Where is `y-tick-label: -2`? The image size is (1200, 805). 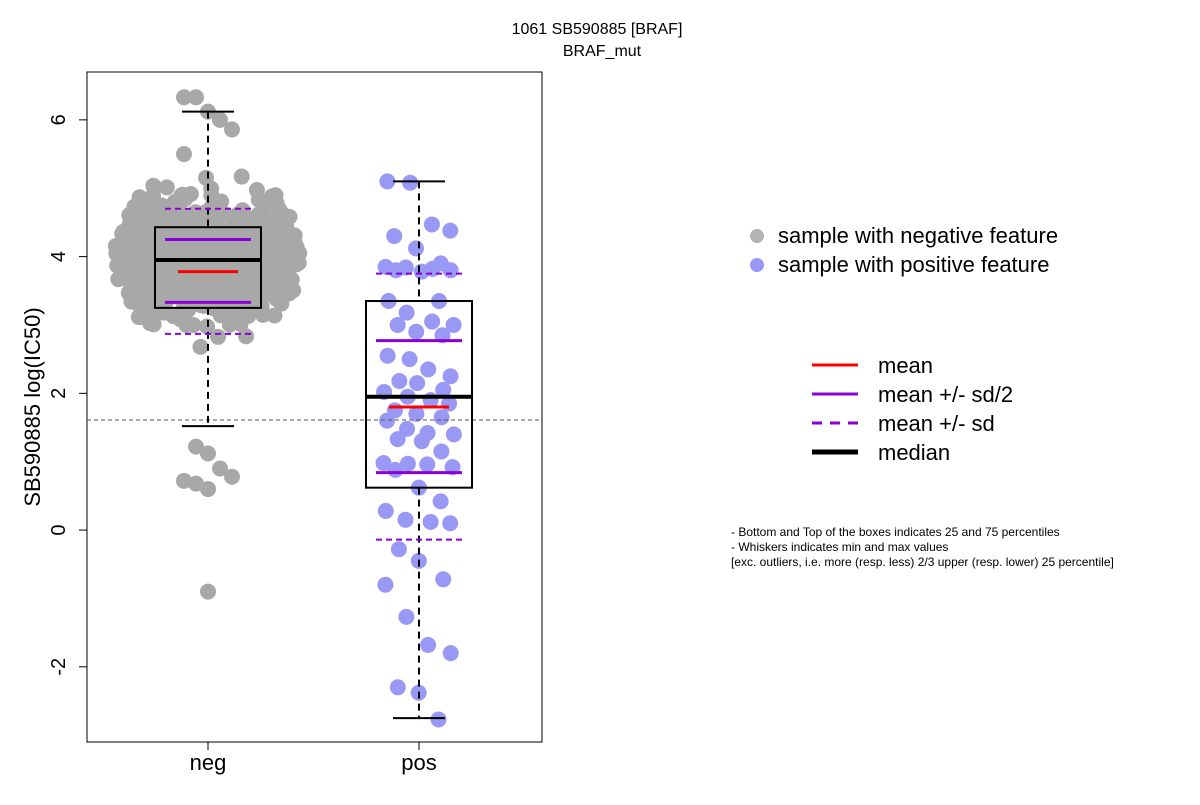 y-tick-label: -2 is located at coordinates (59, 667).